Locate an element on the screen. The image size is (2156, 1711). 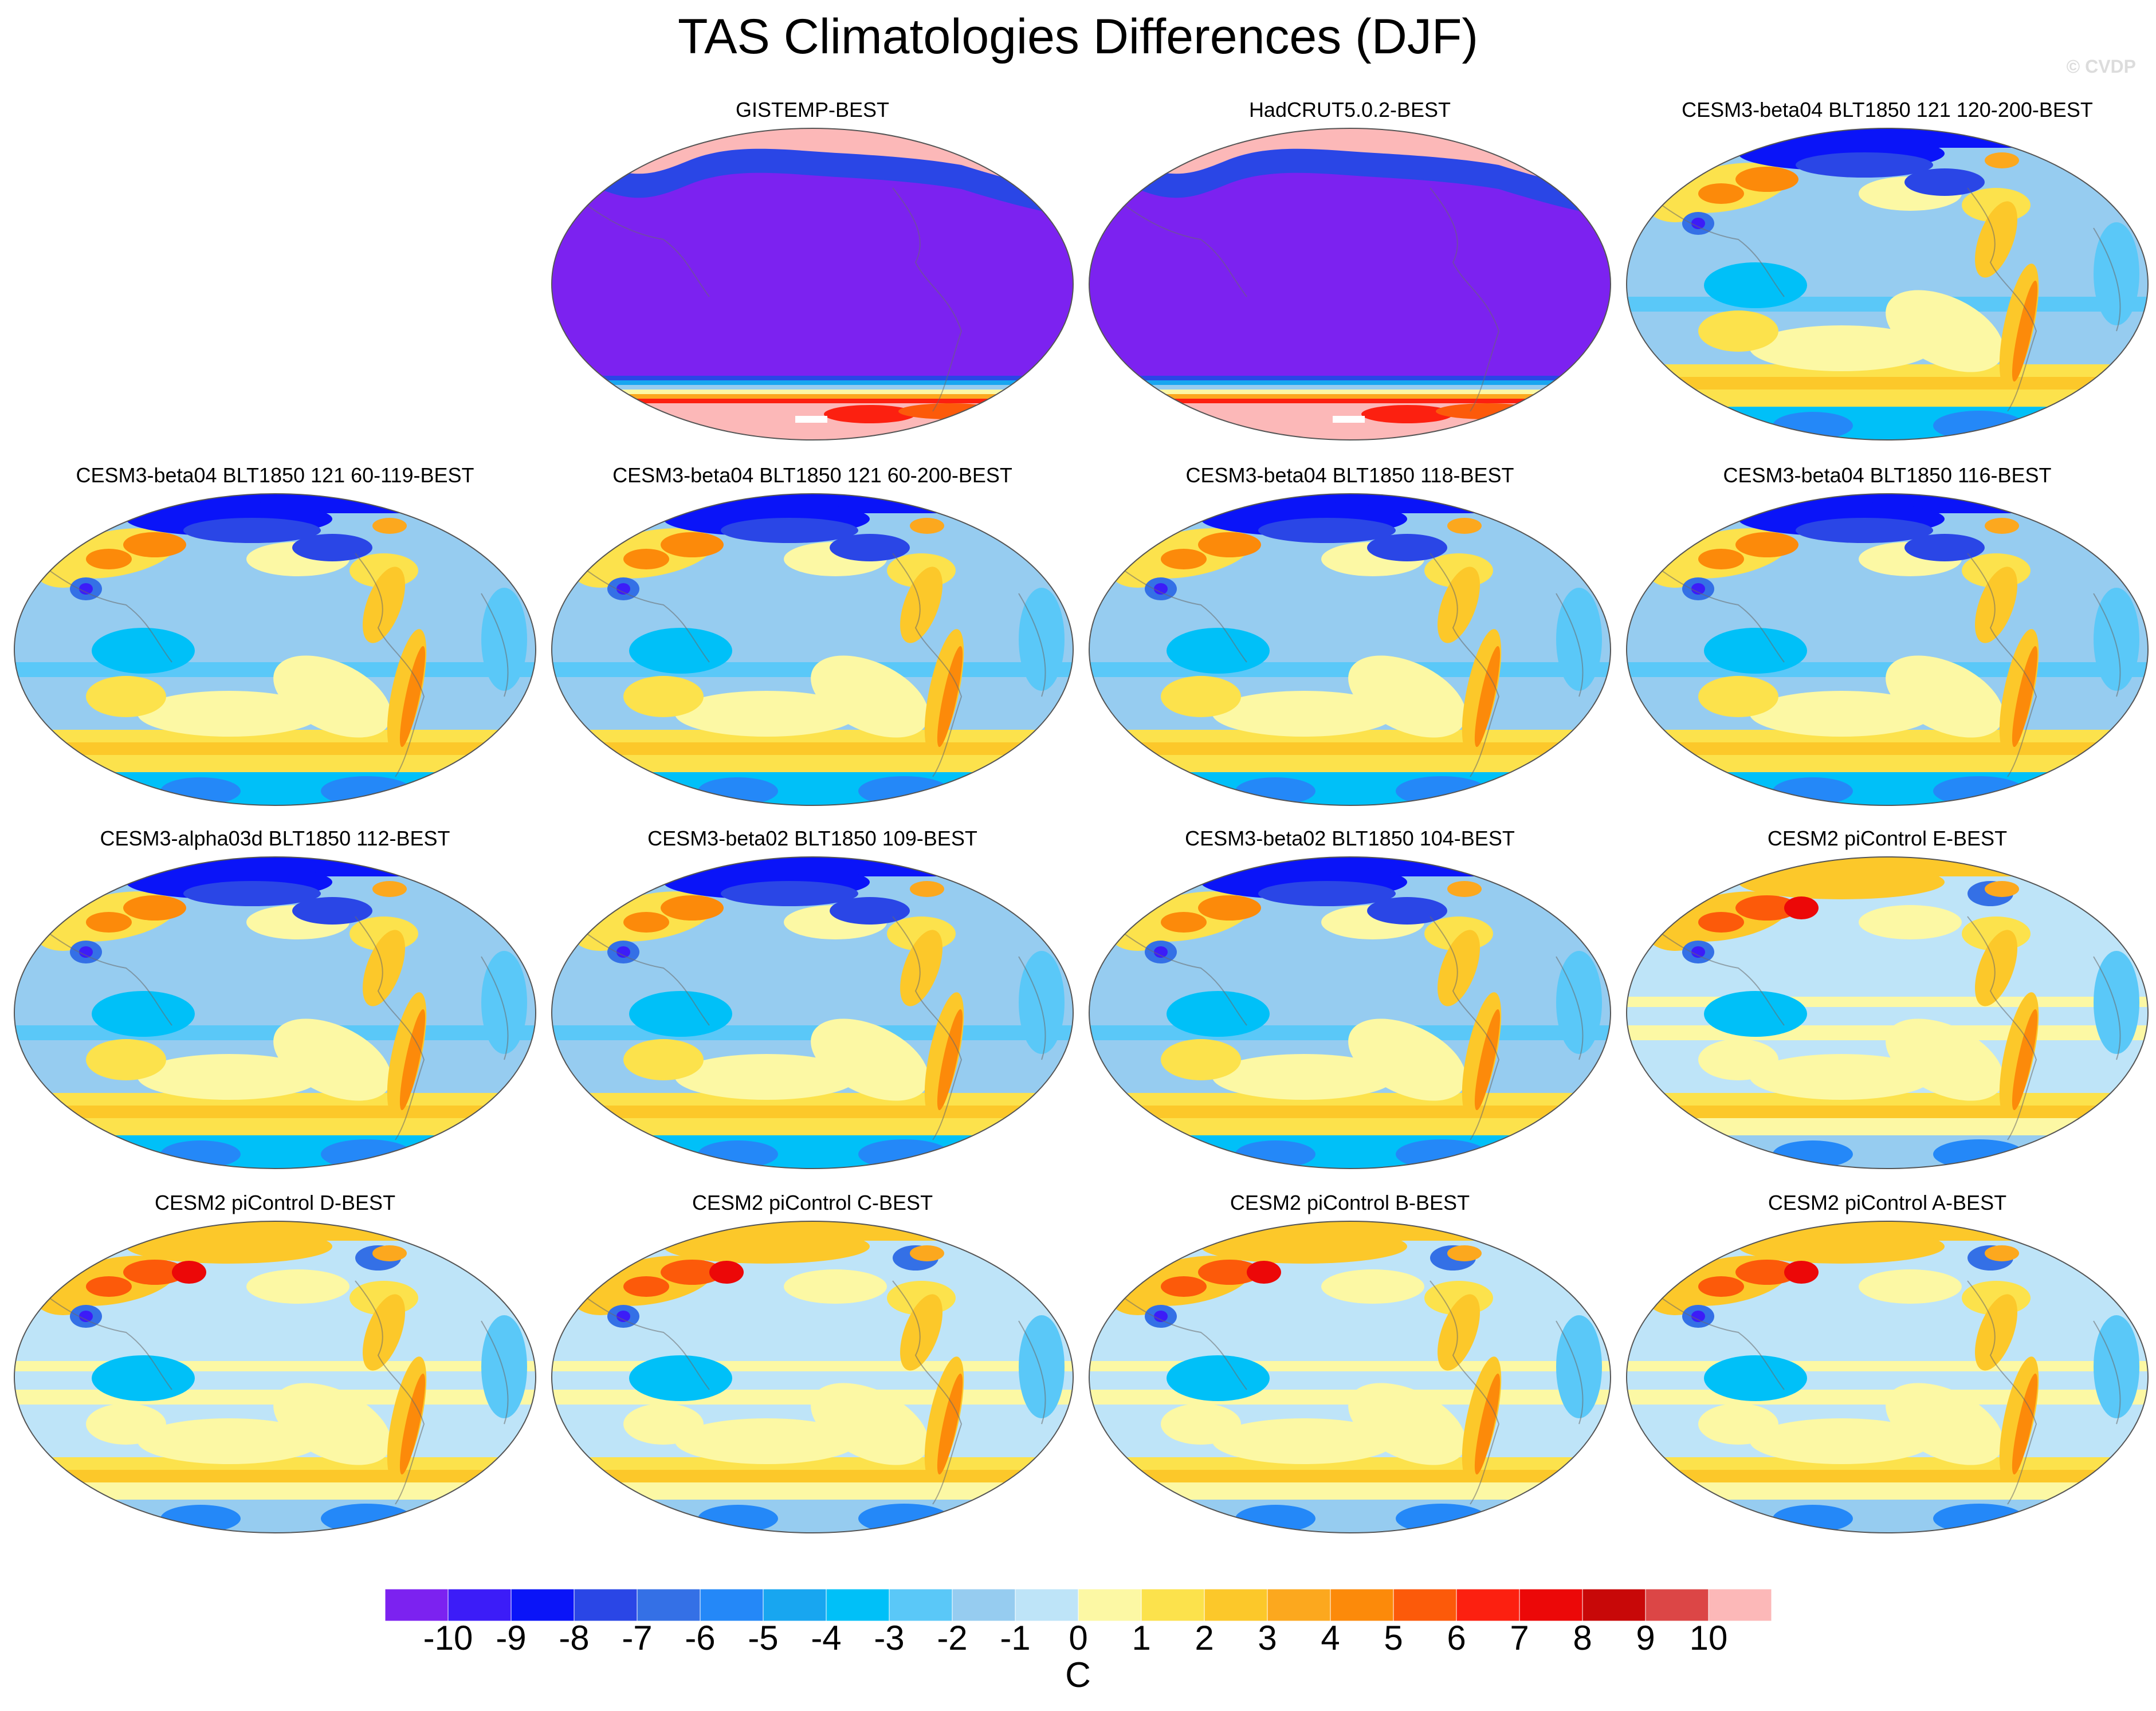
map-panel: CESM2 piControl A-BEST is located at coordinates (1887, 1363).